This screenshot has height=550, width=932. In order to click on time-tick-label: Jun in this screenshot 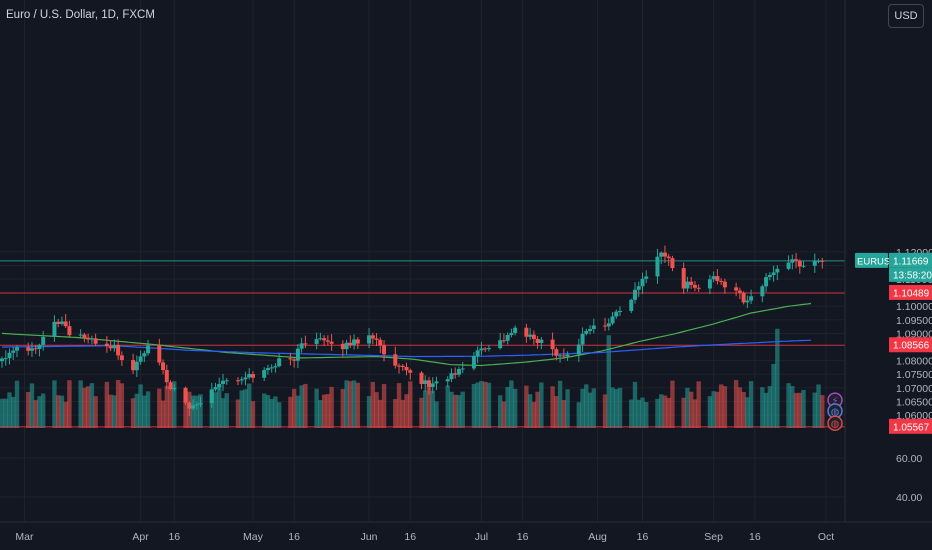, I will do `click(369, 537)`.